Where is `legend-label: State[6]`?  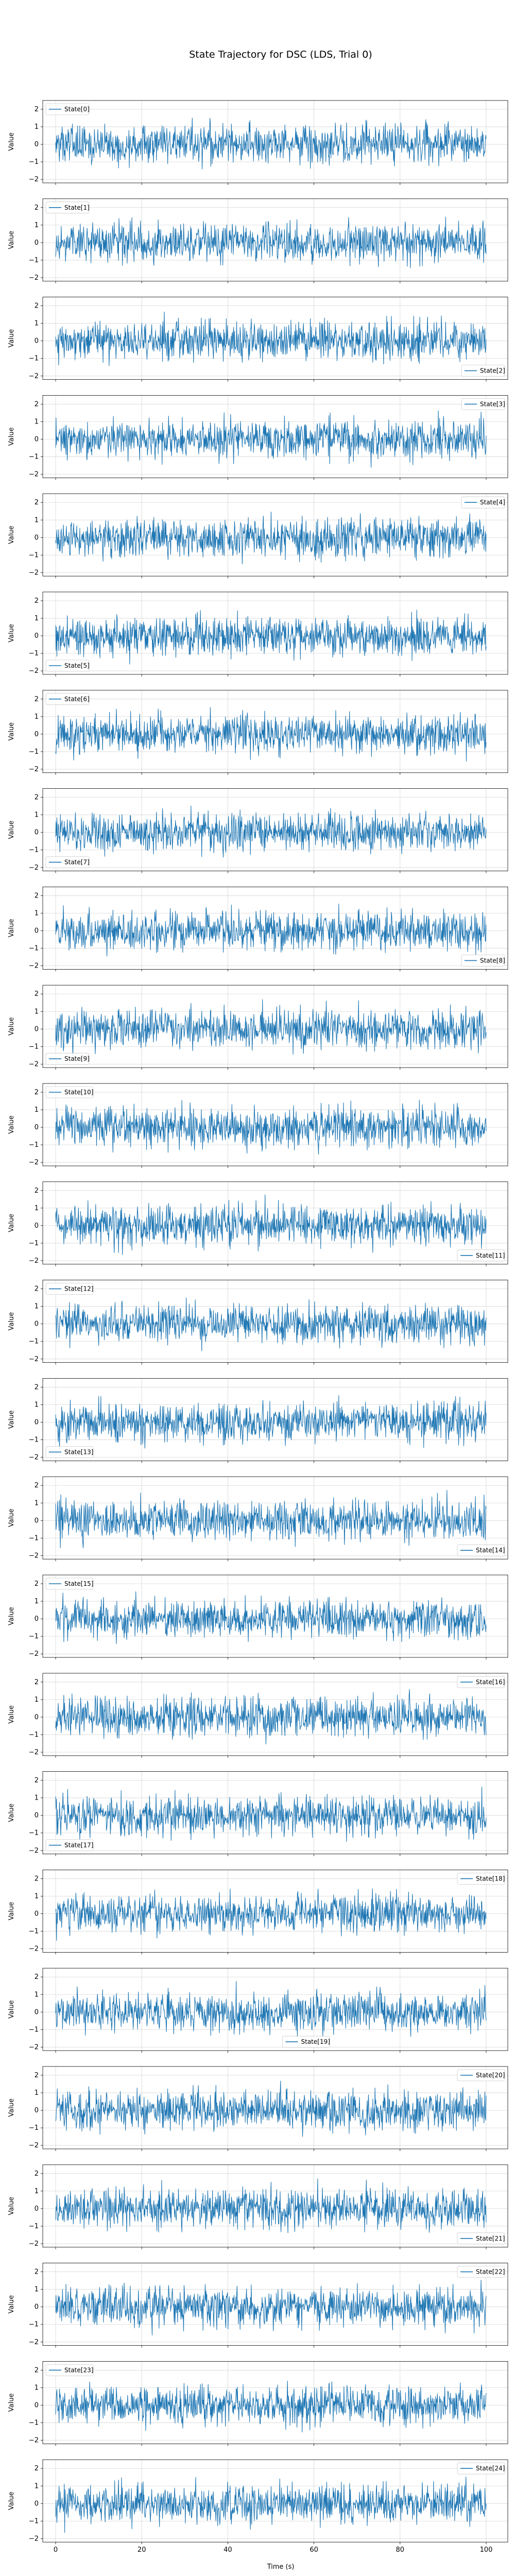 legend-label: State[6] is located at coordinates (77, 699).